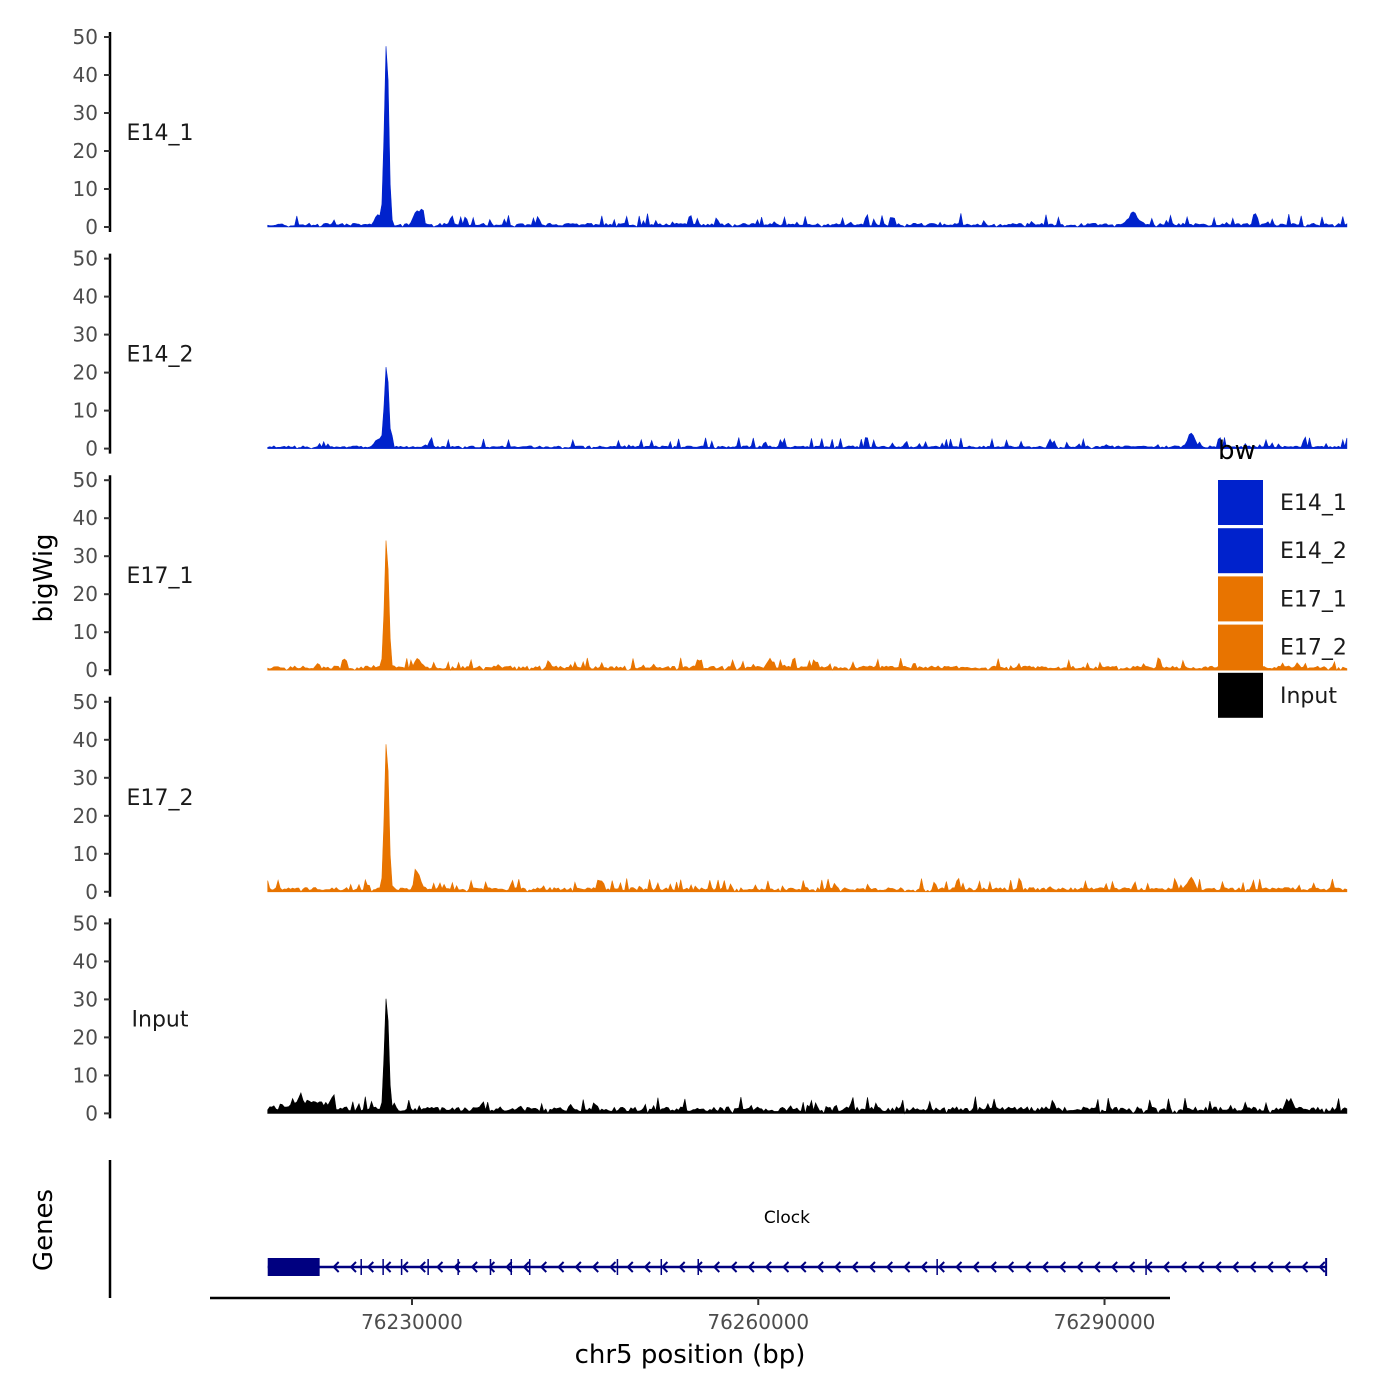  Describe the element at coordinates (710, 354) in the screenshot. I see `track-E14_2: 0 10 20 30 40 50 E14_2` at that location.